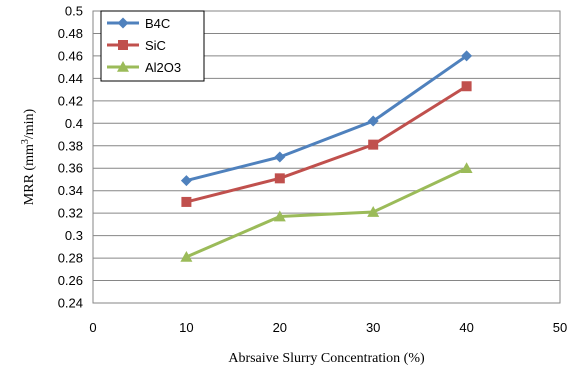 The width and height of the screenshot is (577, 373). I want to click on y-tick-label: 0.38, so click(70, 145).